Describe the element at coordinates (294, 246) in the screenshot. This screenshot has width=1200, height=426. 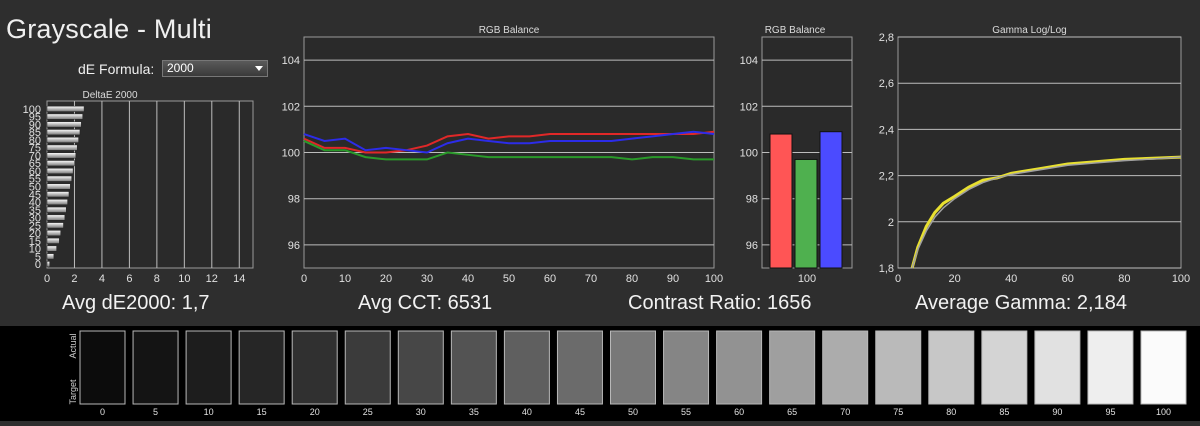
I see `rgb-line-y-tick: 96` at that location.